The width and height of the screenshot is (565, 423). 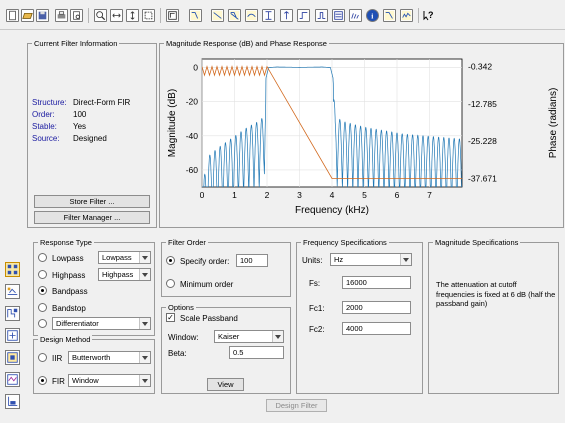 What do you see at coordinates (12, 357) in the screenshot?
I see `pole-zero-editor-icon` at bounding box center [12, 357].